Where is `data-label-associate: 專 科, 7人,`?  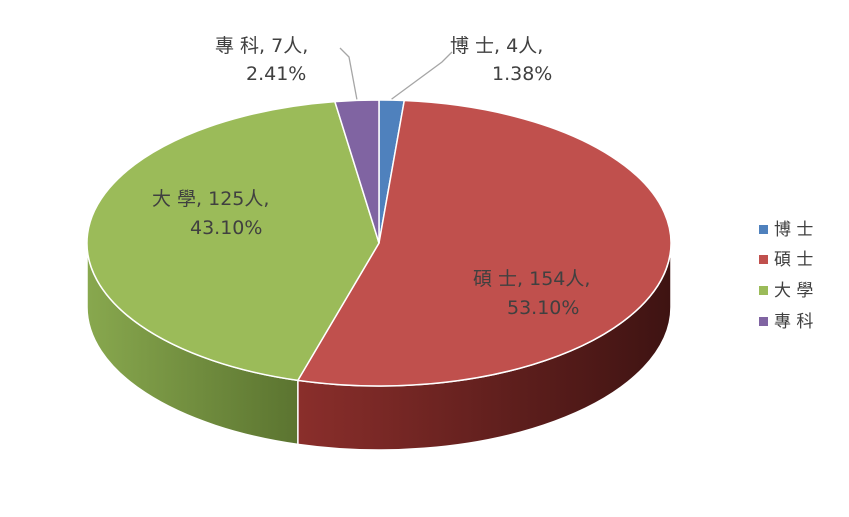
data-label-associate: 專 科, 7人, is located at coordinates (261, 46).